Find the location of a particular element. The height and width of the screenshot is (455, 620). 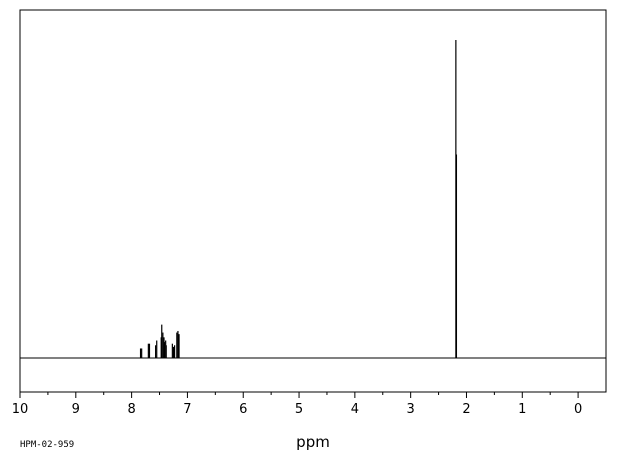

x-tick-label: 0 is located at coordinates (578, 409).